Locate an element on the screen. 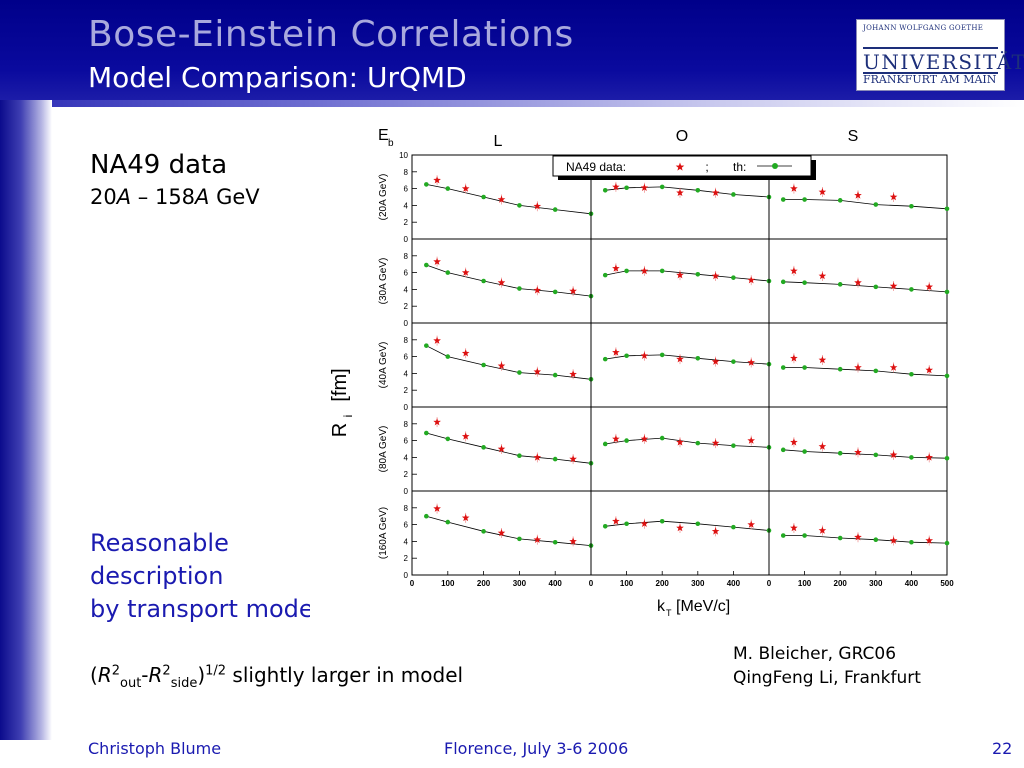 The height and width of the screenshot is (768, 1024). legend-model-marker is located at coordinates (775, 166).